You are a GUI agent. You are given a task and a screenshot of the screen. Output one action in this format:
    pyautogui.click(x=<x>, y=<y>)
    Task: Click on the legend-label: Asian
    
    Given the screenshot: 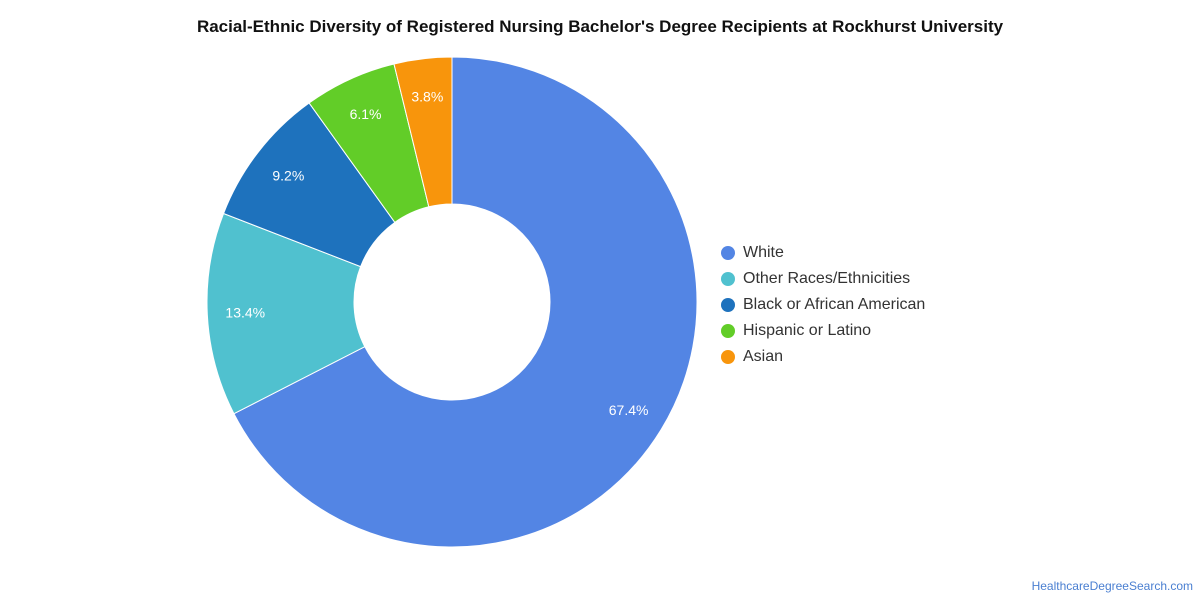 What is the action you would take?
    pyautogui.click(x=763, y=356)
    